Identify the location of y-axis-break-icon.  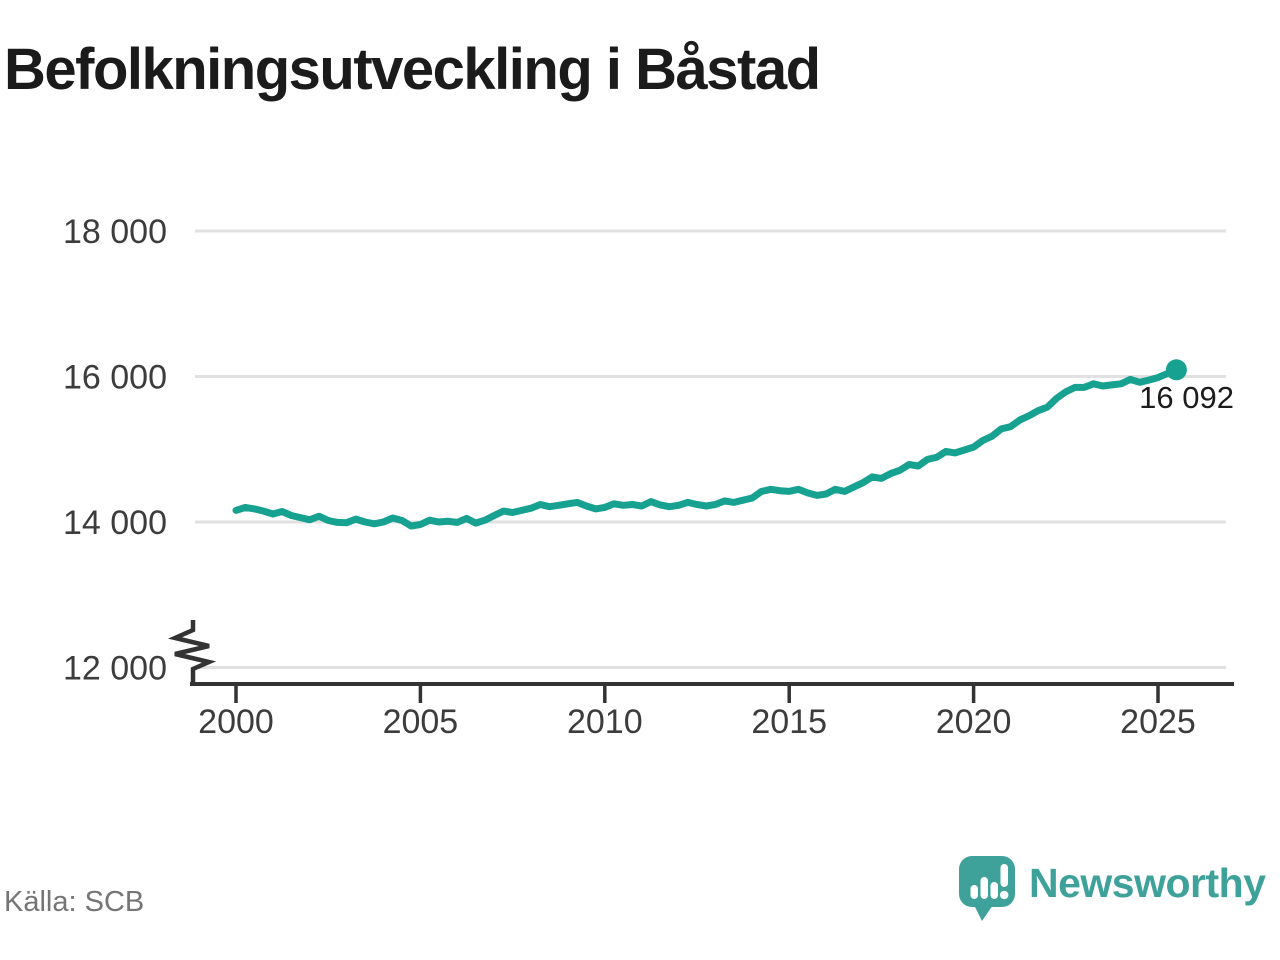
(192, 652).